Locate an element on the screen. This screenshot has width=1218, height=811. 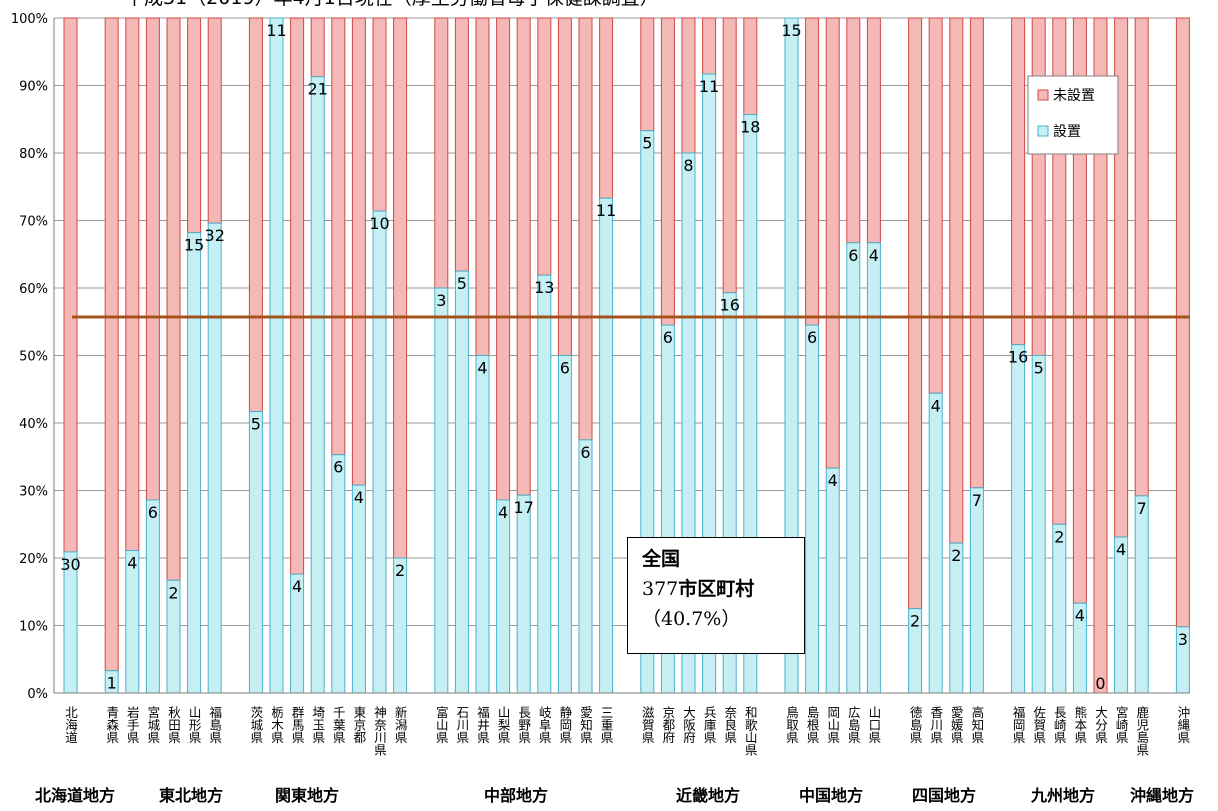
summary-percent: （40.7%） is located at coordinates (691, 619).